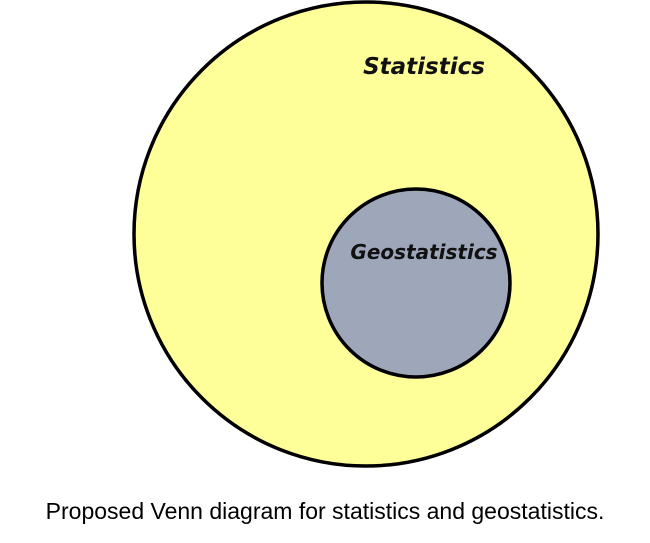  What do you see at coordinates (424, 67) in the screenshot?
I see `statistics-set-label: Statistics` at bounding box center [424, 67].